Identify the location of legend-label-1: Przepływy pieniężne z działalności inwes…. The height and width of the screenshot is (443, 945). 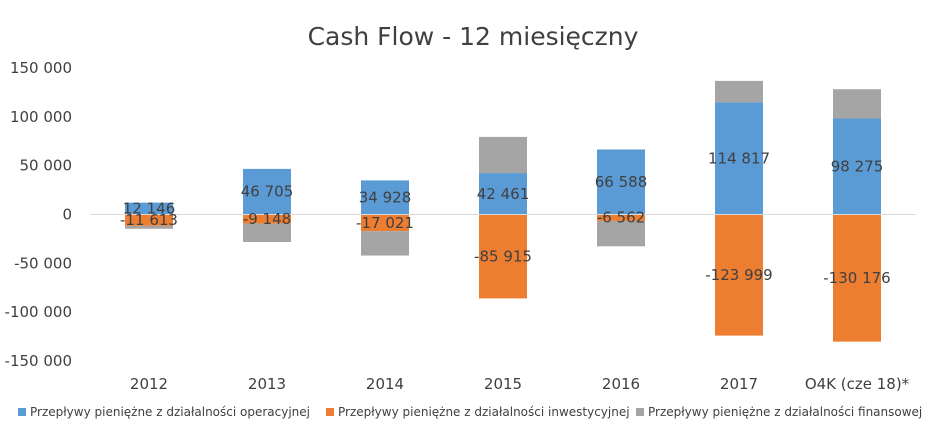
(484, 412).